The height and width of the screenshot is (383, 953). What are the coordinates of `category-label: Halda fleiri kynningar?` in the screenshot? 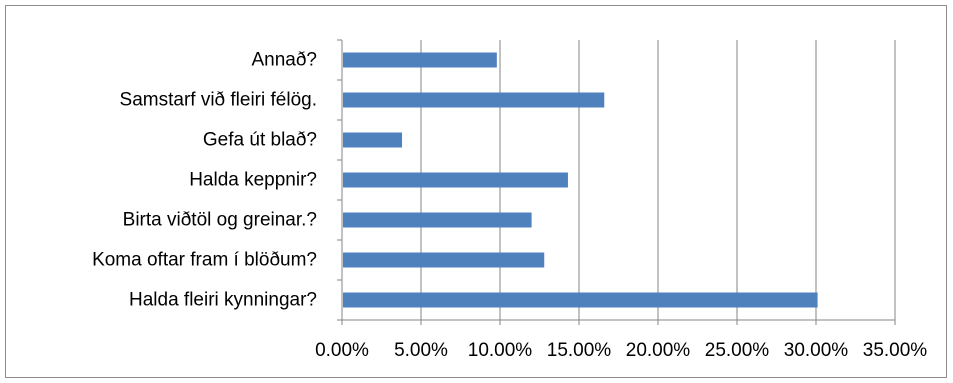 It's located at (223, 300).